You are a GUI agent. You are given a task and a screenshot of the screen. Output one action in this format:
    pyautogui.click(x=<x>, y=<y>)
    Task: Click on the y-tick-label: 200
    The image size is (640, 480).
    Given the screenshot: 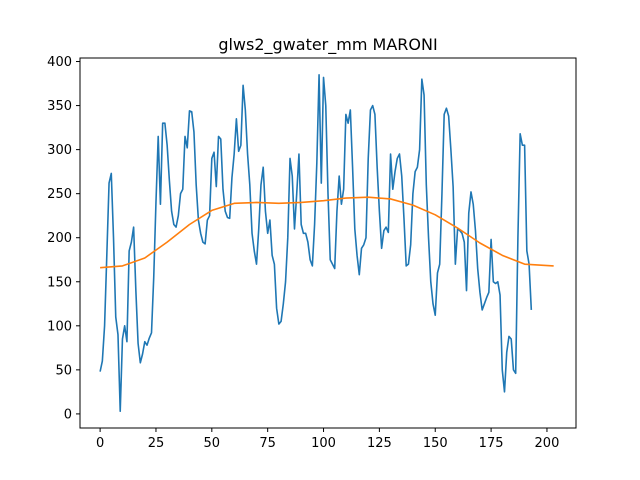 What is the action you would take?
    pyautogui.click(x=59, y=238)
    